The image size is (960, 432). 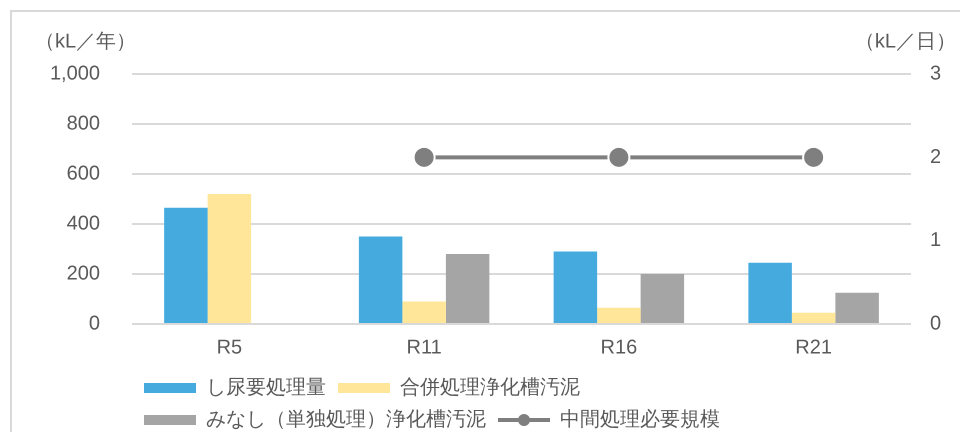 What do you see at coordinates (619, 347) in the screenshot?
I see `x-tick-label: R16` at bounding box center [619, 347].